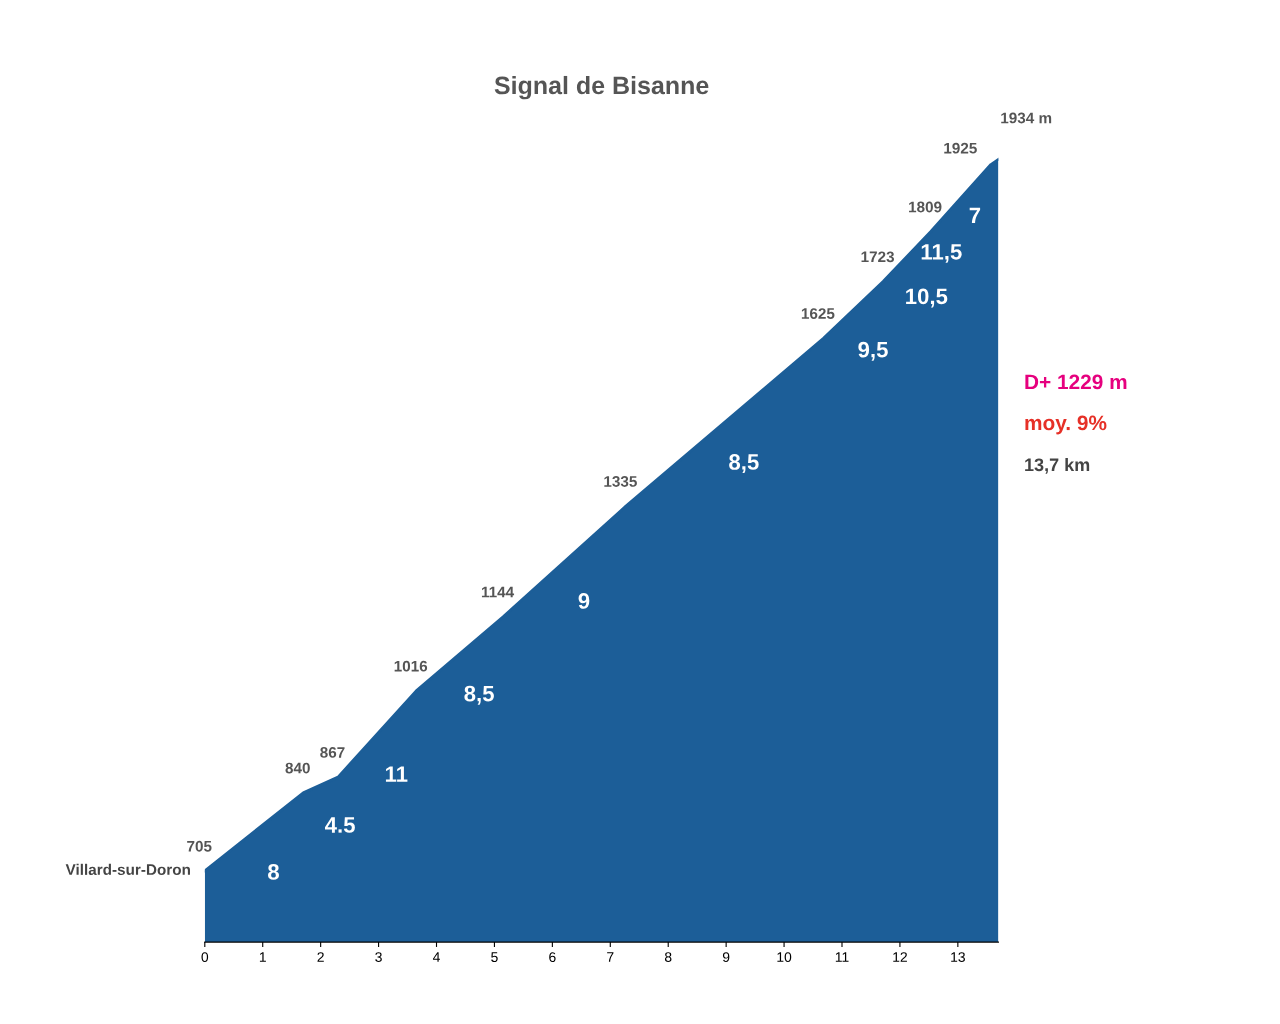 Image resolution: width=1280 pixels, height=1024 pixels. I want to click on x-tick-label: 11, so click(842, 957).